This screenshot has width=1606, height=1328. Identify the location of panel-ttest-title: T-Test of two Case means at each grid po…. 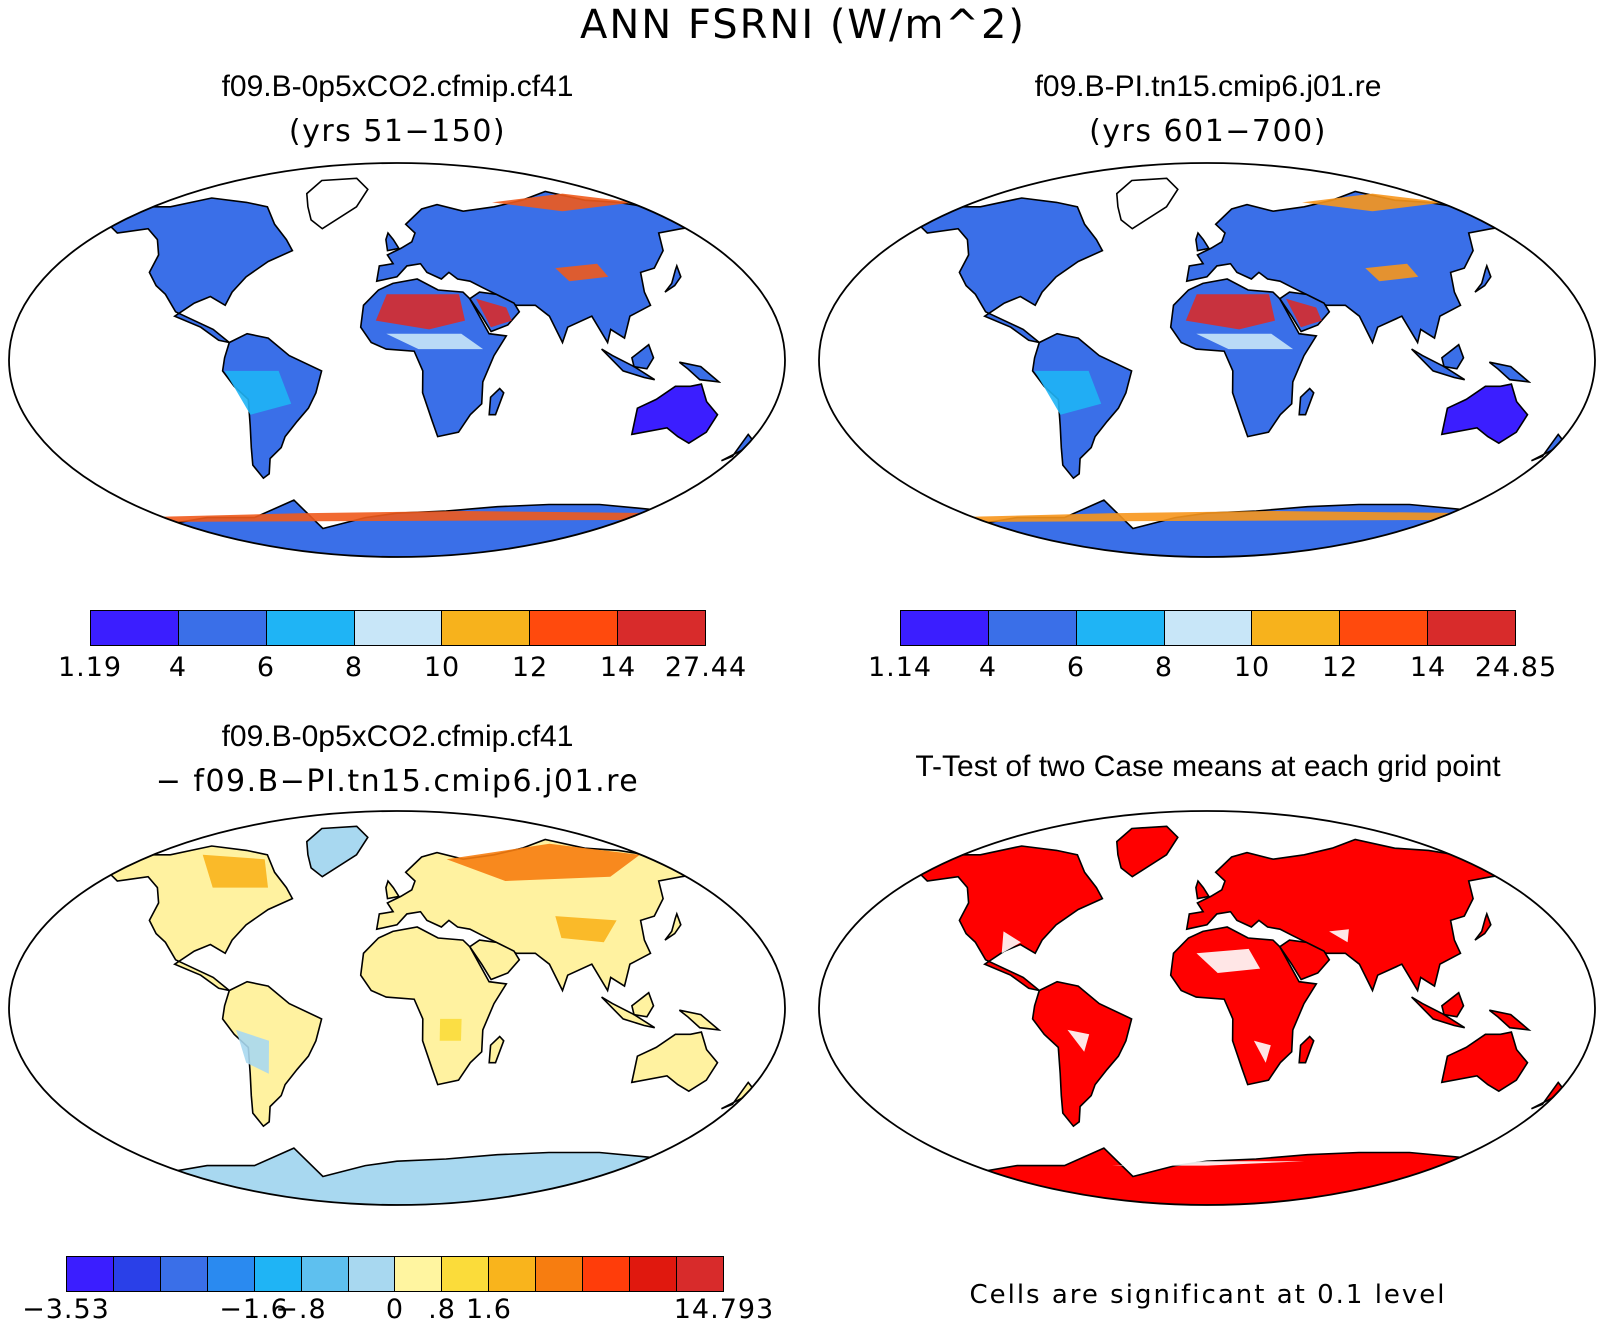
(1208, 766).